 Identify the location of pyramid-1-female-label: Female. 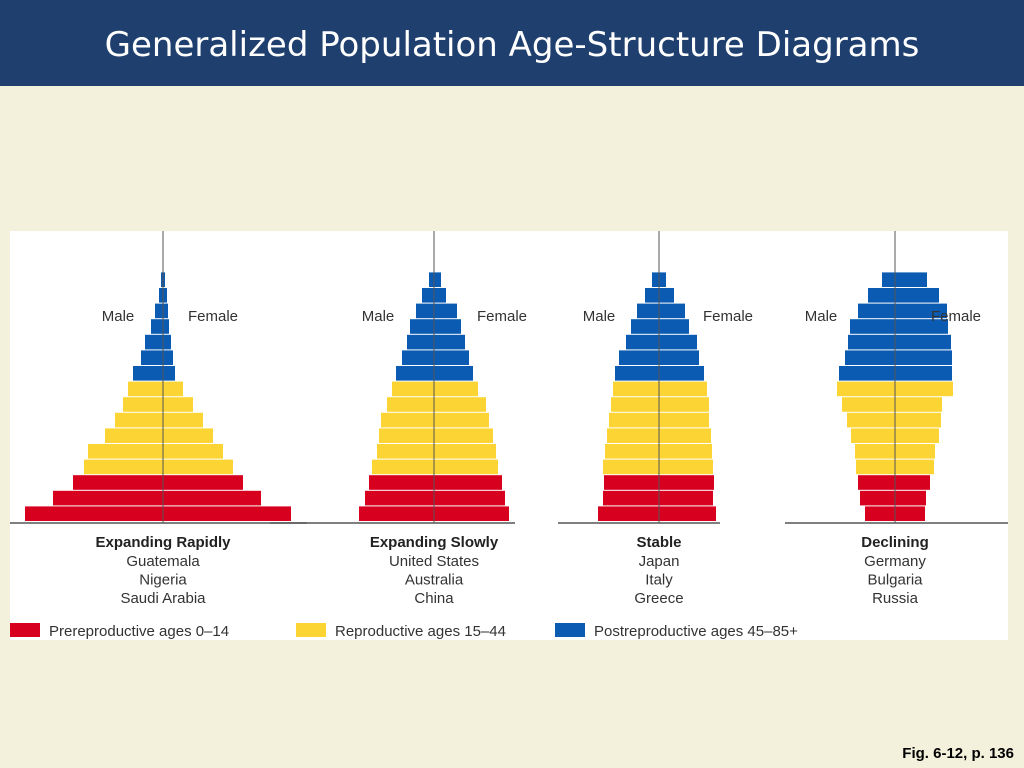
(213, 316).